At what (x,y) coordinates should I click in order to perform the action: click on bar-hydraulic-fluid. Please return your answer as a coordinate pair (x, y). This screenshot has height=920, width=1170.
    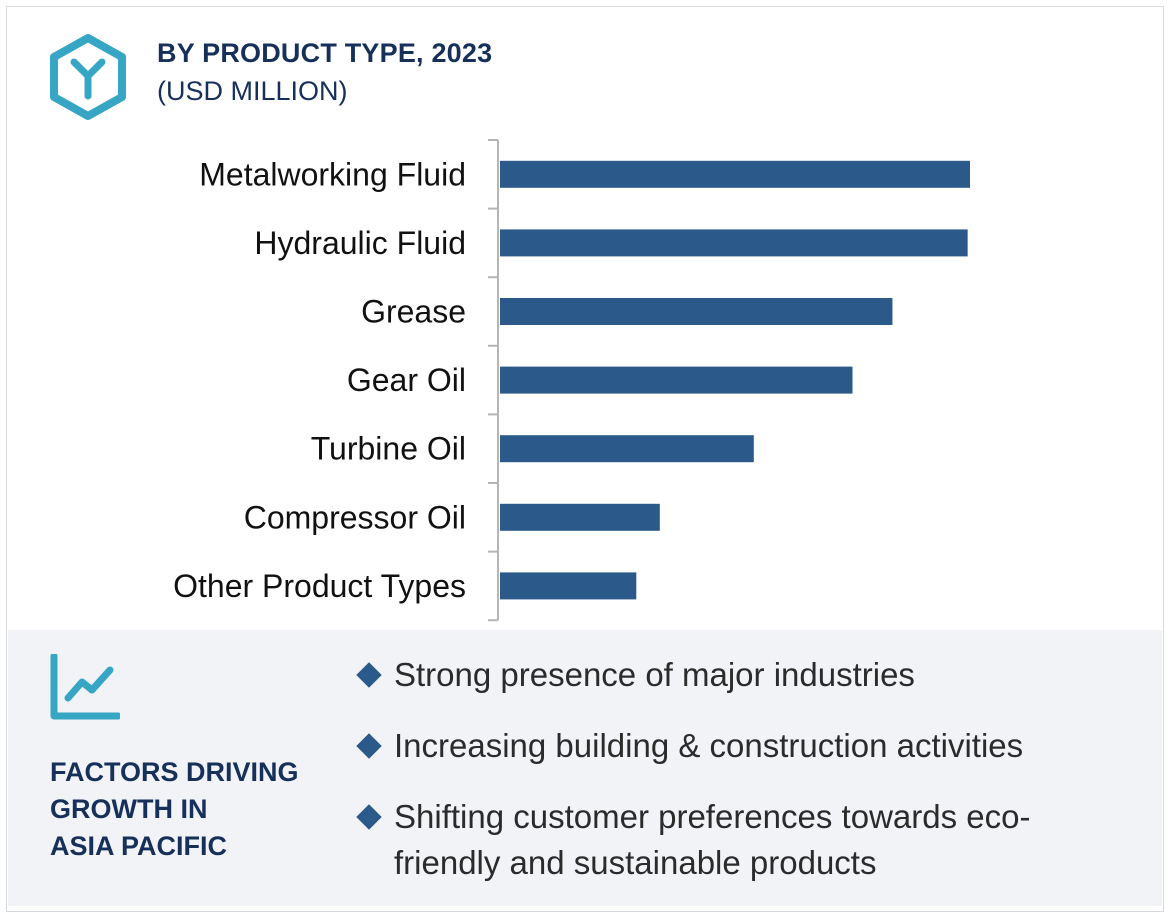
    Looking at the image, I should click on (734, 243).